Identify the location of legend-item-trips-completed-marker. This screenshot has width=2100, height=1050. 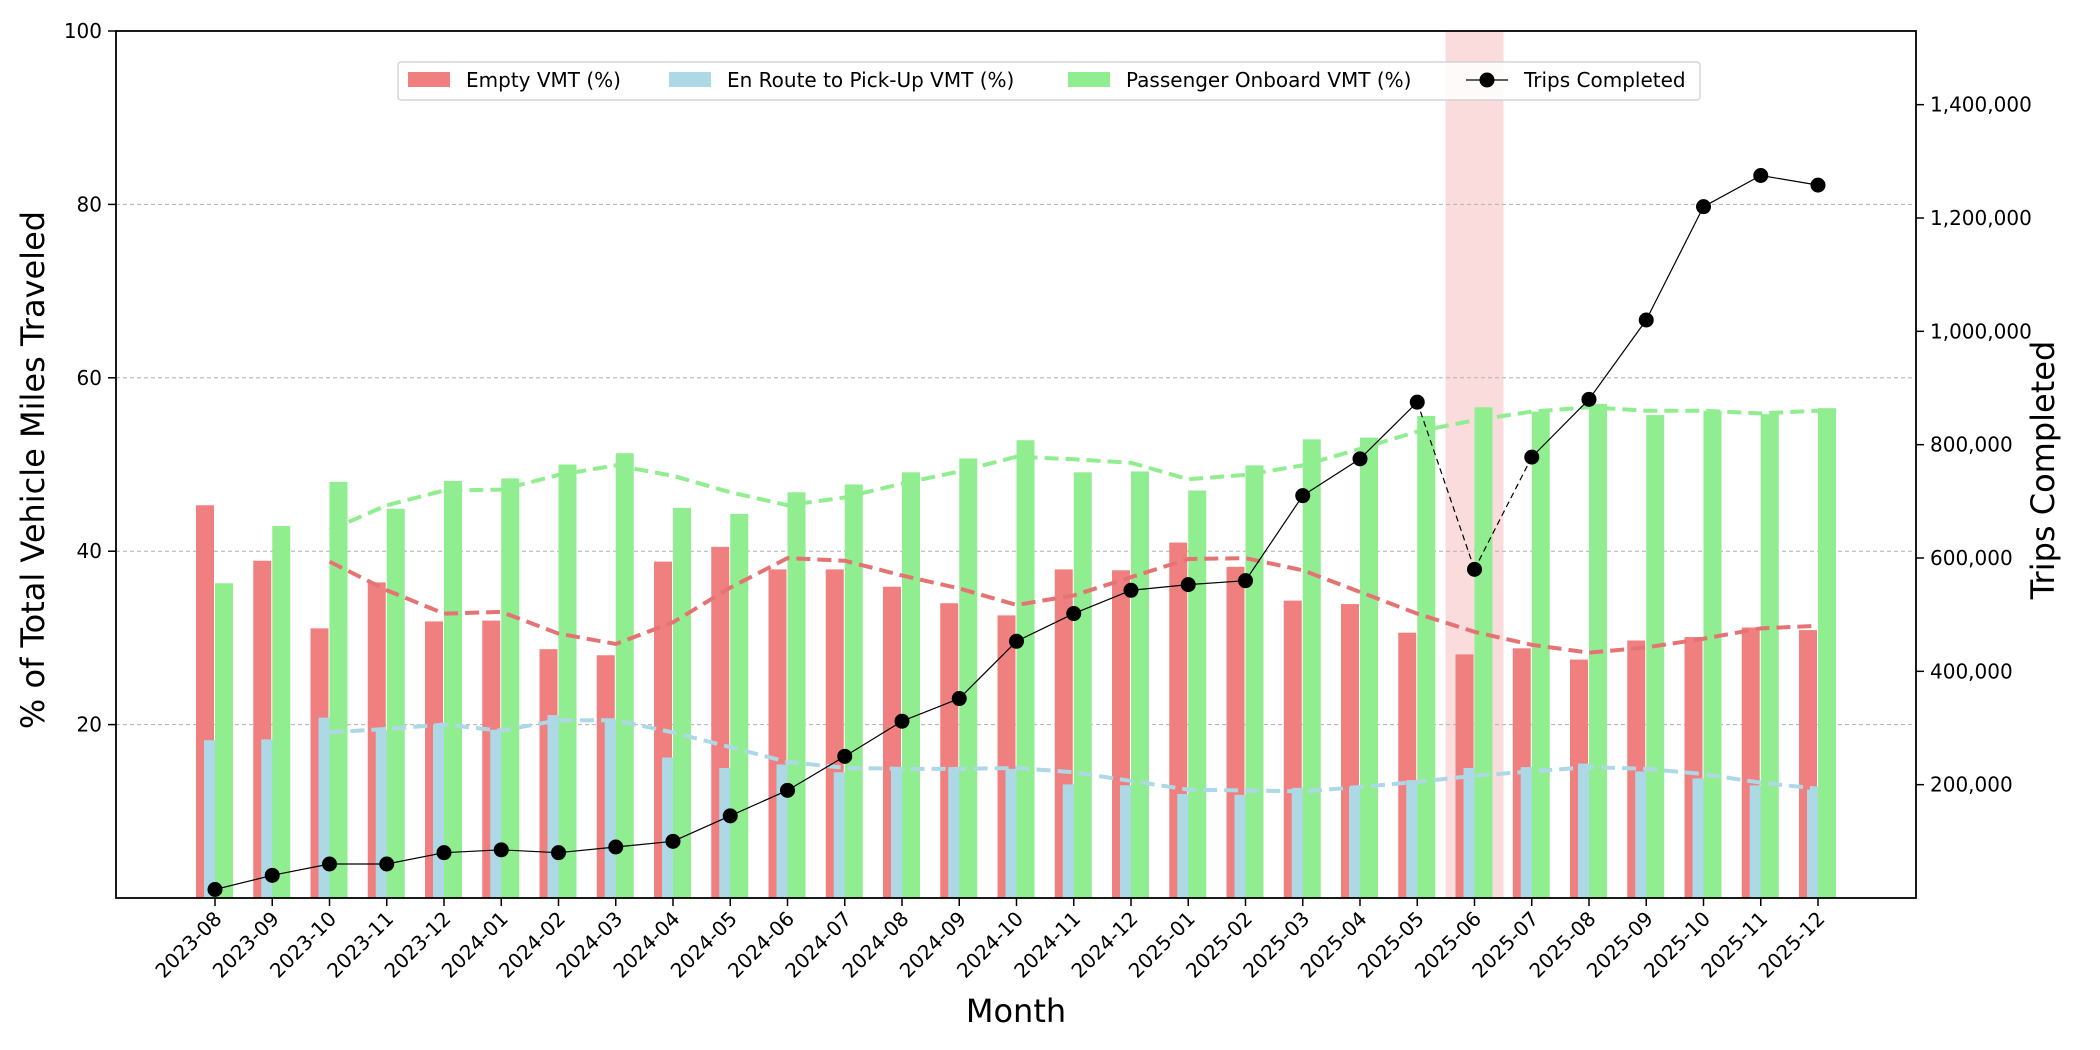
(1487, 80).